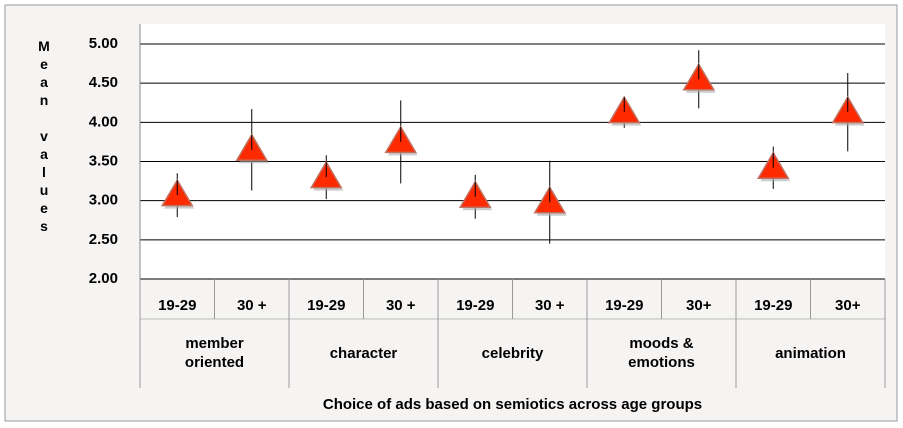  What do you see at coordinates (103, 278) in the screenshot?
I see `y-tick-label: 2.00` at bounding box center [103, 278].